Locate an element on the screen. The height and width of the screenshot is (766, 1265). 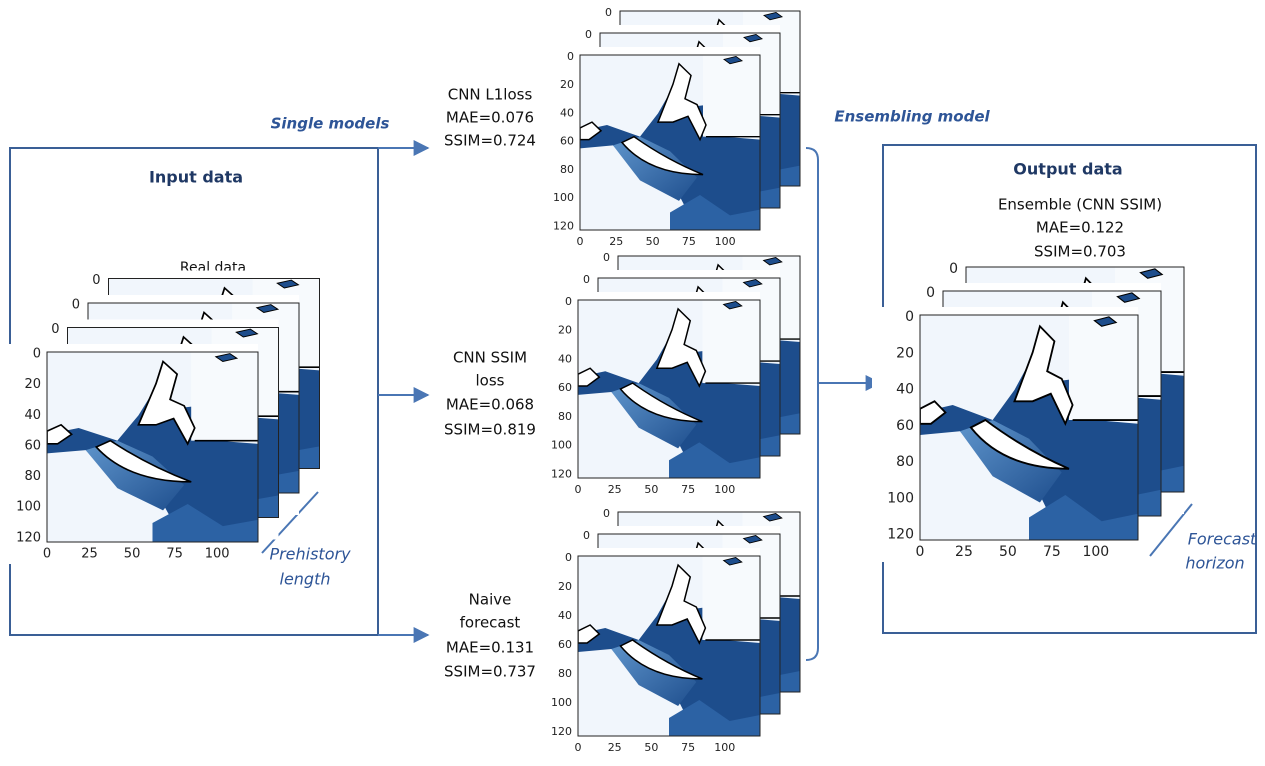
label: Single models is located at coordinates (330, 124).